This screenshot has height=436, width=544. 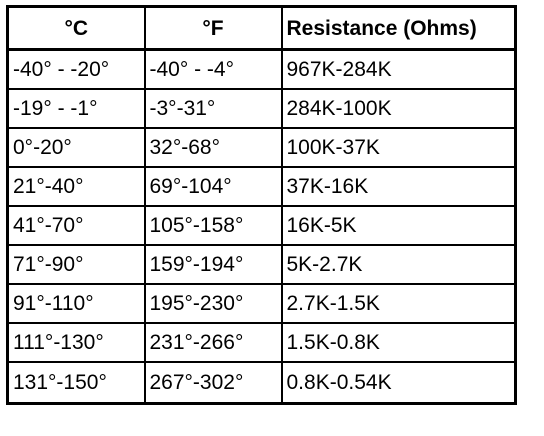 I want to click on table-header: °C °F Resistance (Ohms), so click(x=261, y=28).